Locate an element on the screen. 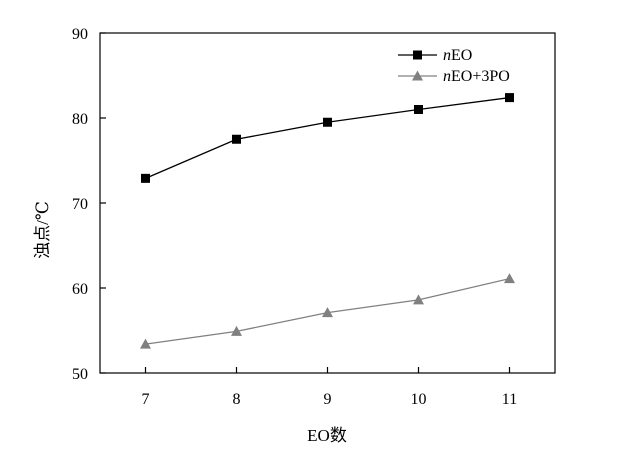  x-tick-label: 11 is located at coordinates (509, 399).